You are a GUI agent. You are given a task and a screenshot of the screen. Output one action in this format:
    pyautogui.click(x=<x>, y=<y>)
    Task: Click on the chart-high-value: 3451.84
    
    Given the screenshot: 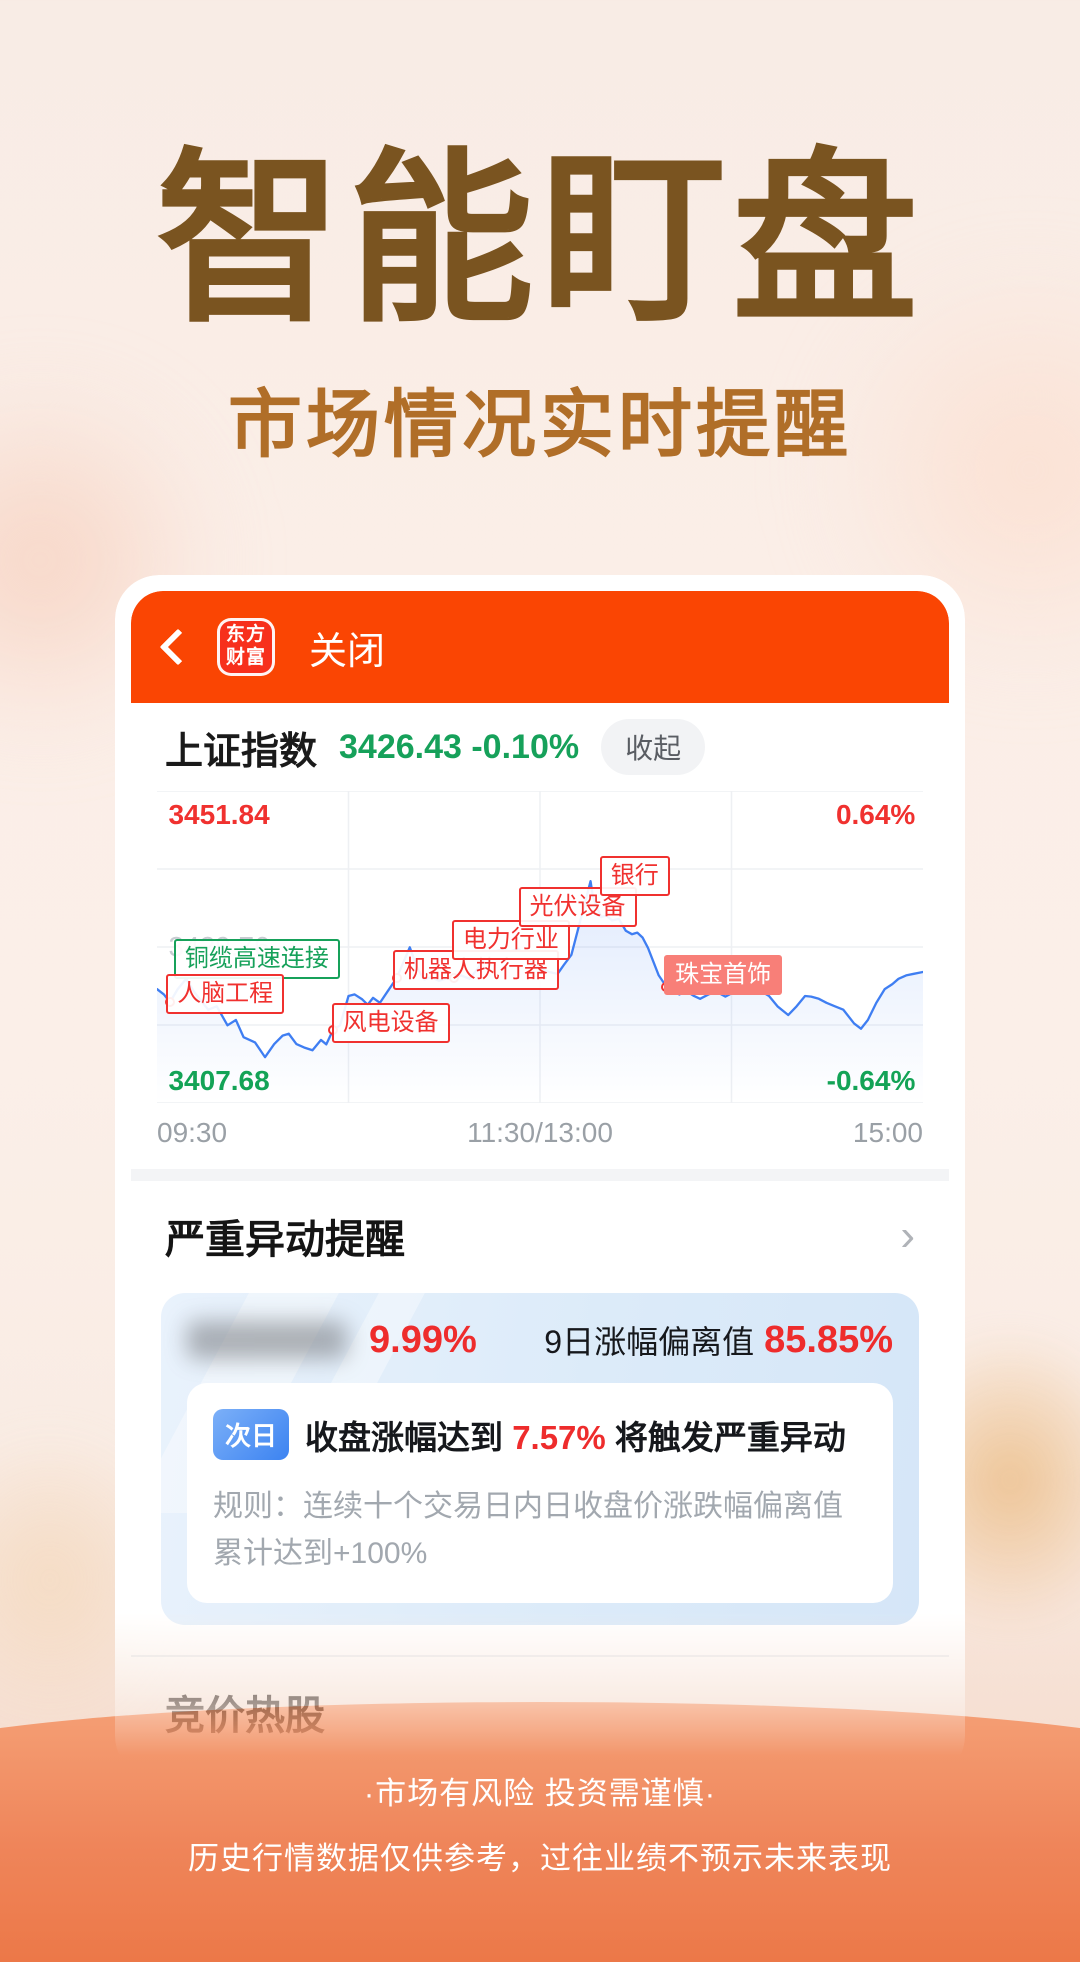 What is the action you would take?
    pyautogui.click(x=219, y=814)
    